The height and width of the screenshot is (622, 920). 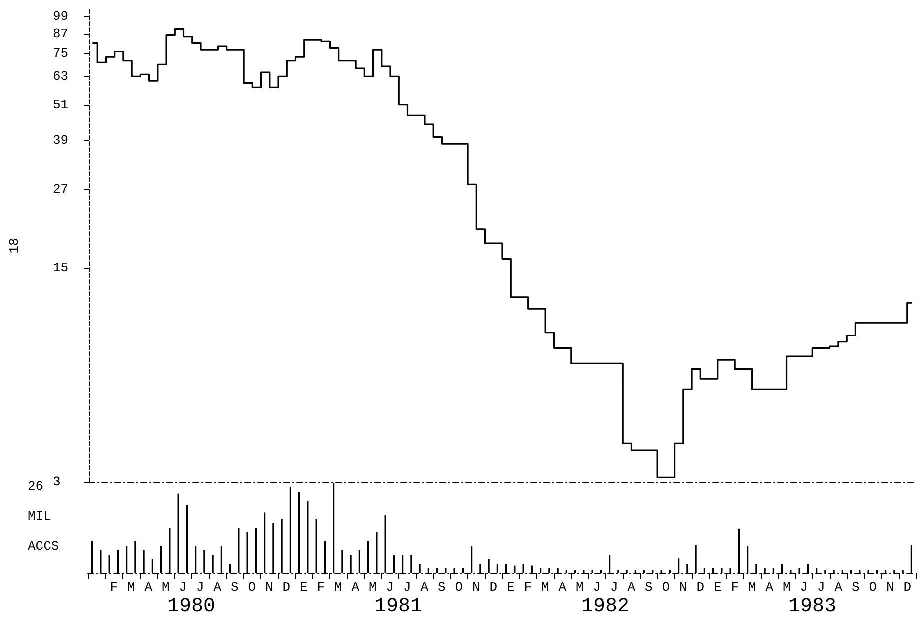 I want to click on text: ACCS, so click(x=44, y=546).